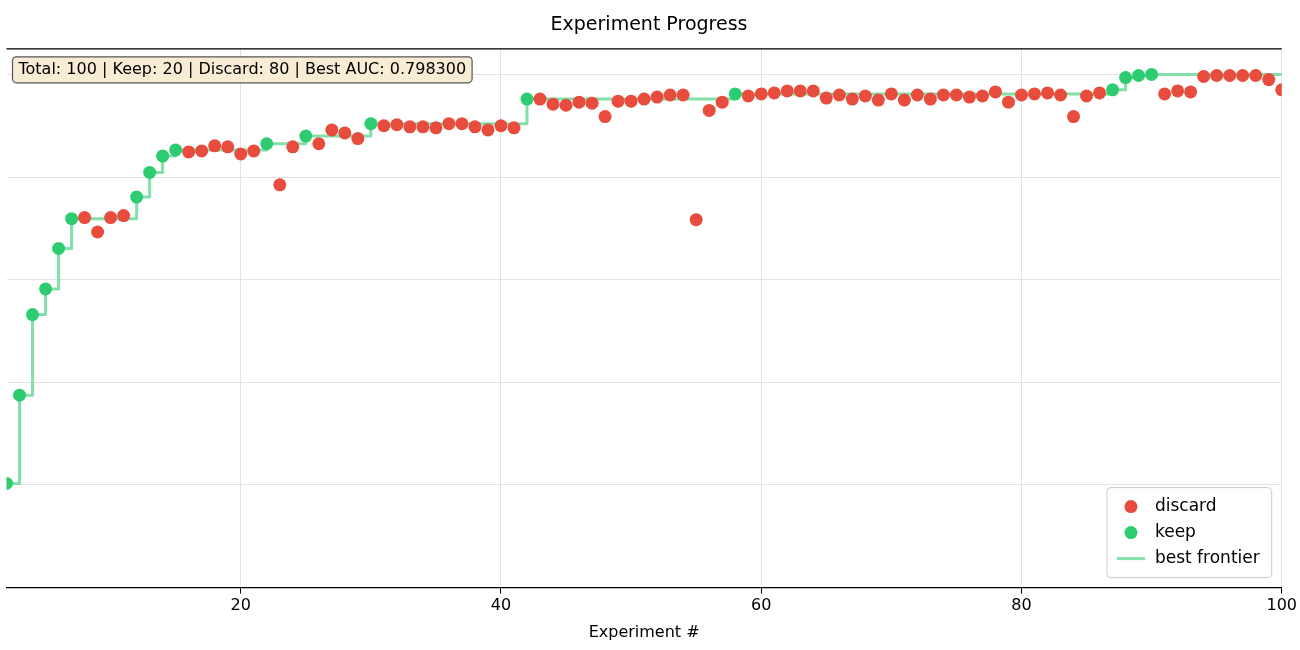 The width and height of the screenshot is (1300, 650). Describe the element at coordinates (761, 605) in the screenshot. I see `x-tick-label: 60` at that location.